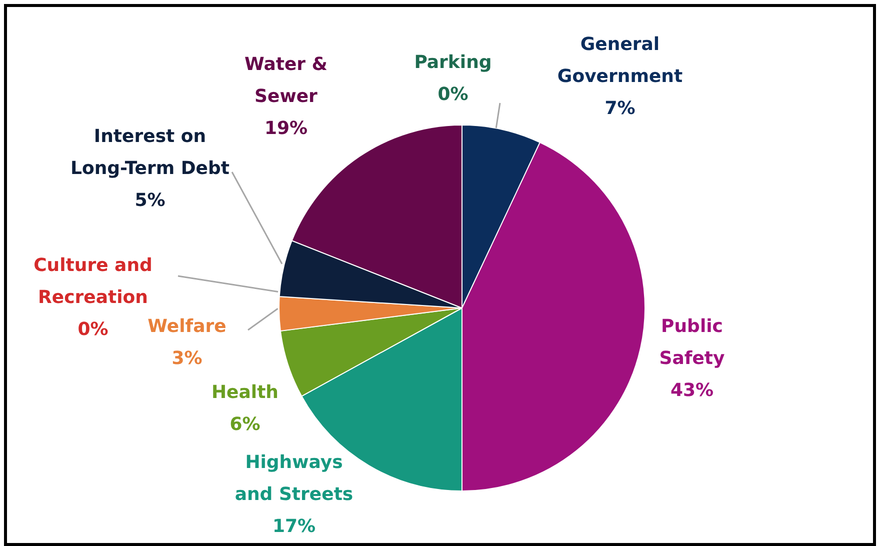 This screenshot has width=878, height=546. What do you see at coordinates (150, 152) in the screenshot?
I see `slice-label: Interest on Long-Term Debt` at bounding box center [150, 152].